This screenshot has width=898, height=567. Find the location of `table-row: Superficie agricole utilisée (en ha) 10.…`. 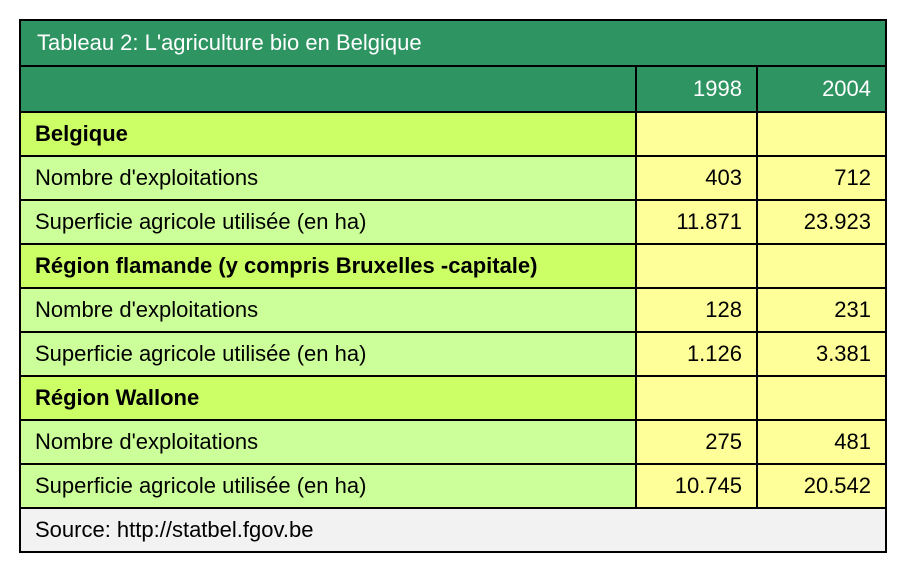

table-row: Superficie agricole utilisée (en ha) 10.… is located at coordinates (453, 486).